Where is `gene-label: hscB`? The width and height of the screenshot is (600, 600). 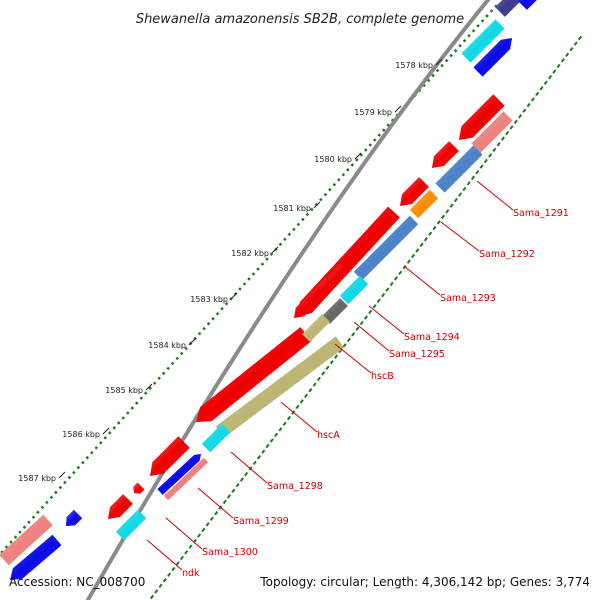 gene-label: hscB is located at coordinates (382, 376).